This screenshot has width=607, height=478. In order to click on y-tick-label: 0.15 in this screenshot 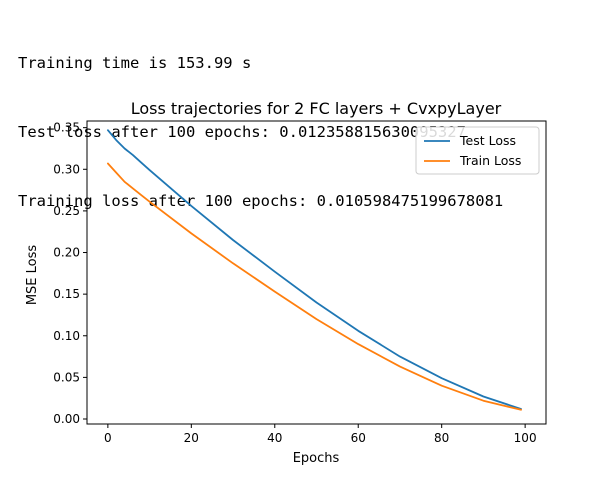, I will do `click(66, 294)`.